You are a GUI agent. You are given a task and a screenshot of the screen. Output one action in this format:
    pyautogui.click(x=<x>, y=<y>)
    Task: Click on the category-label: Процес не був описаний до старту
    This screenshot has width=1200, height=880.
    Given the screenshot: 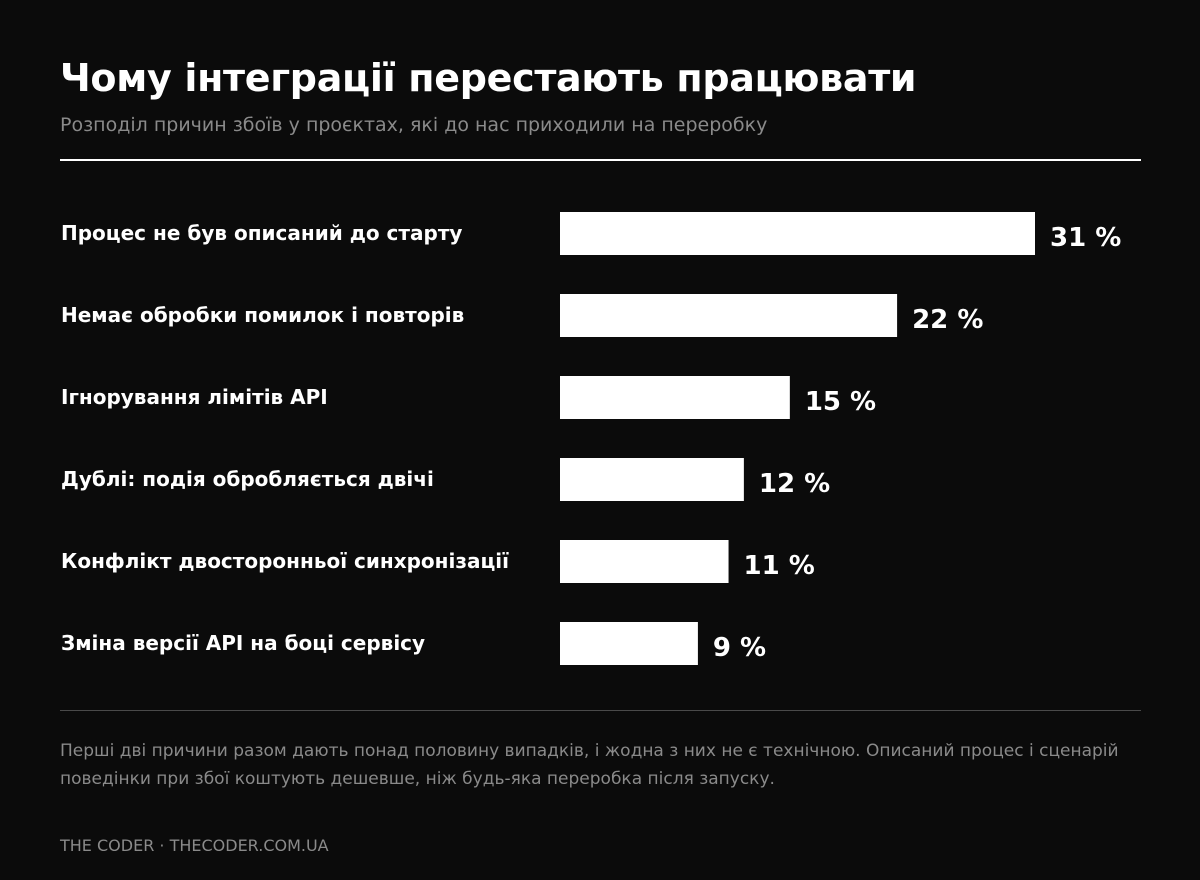 What is the action you would take?
    pyautogui.click(x=261, y=233)
    